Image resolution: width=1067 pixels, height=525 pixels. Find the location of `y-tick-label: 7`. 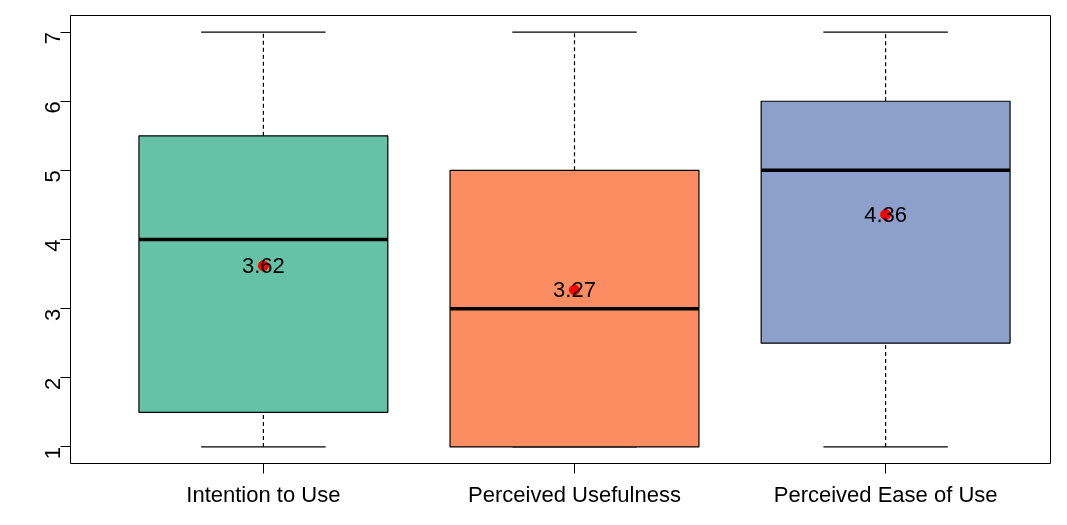

y-tick-label: 7 is located at coordinates (52, 38).